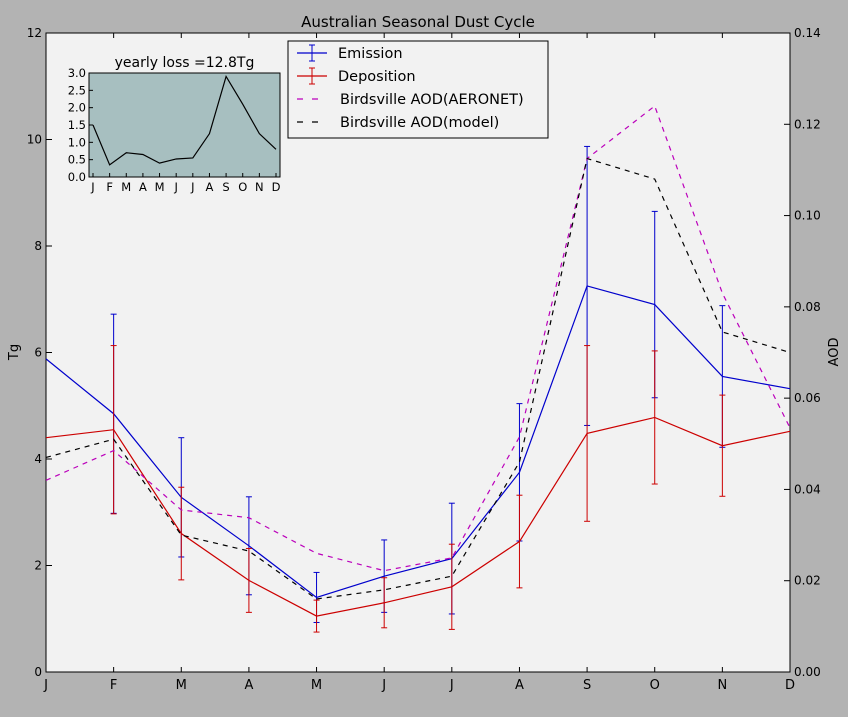 This screenshot has width=848, height=717. I want to click on y-axis-left-label: Tg, so click(14, 352).